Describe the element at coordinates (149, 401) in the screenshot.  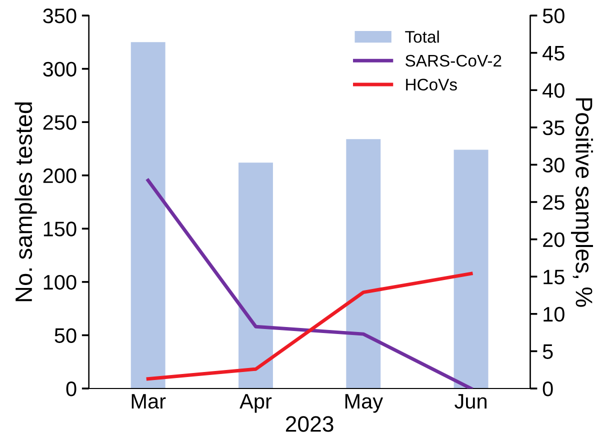
I see `x-tick-label: Mar` at that location.